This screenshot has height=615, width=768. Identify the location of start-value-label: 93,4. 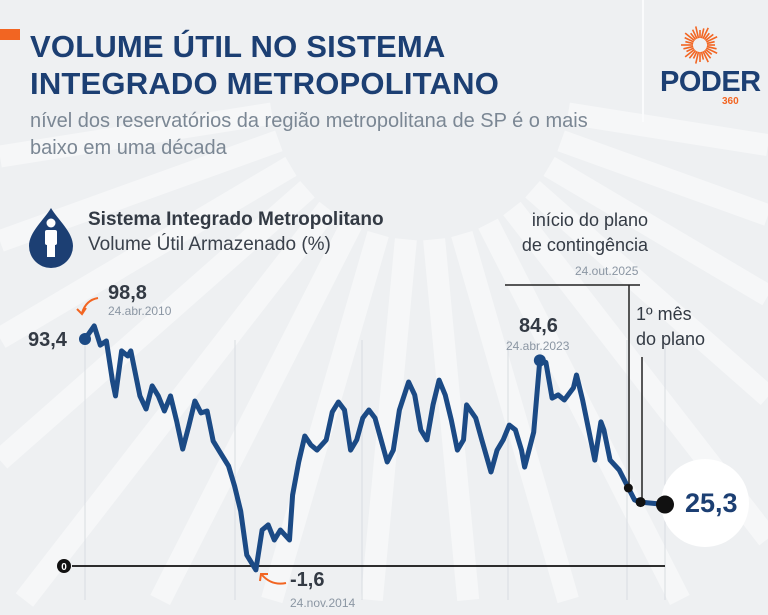
(47, 340).